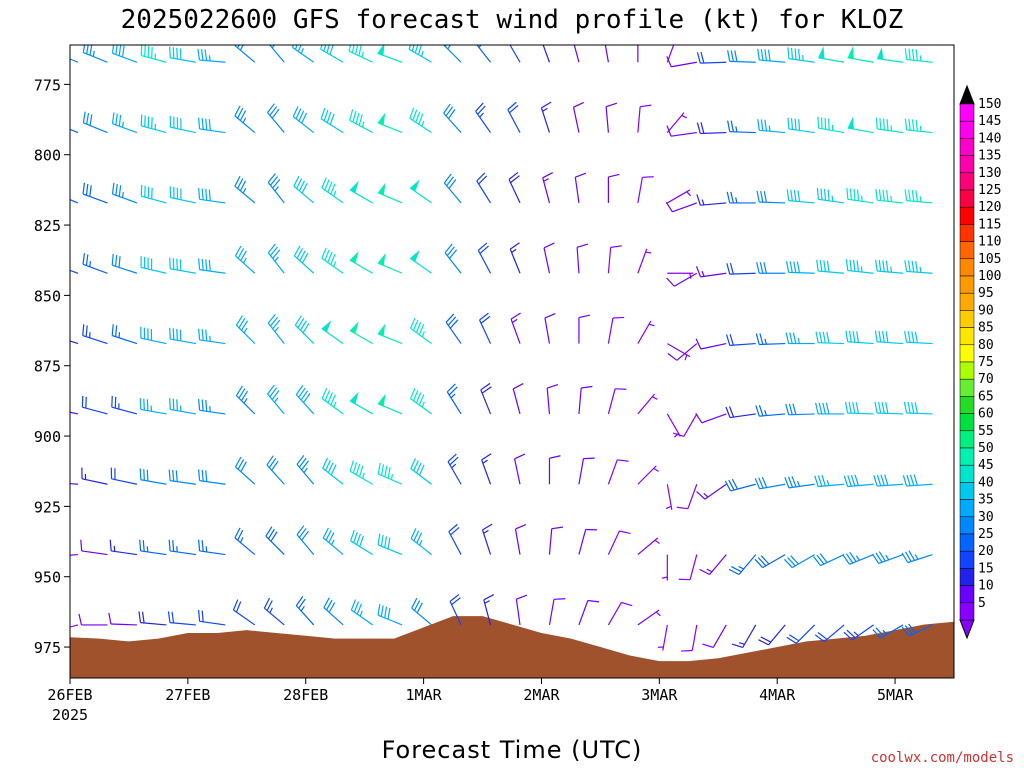 The height and width of the screenshot is (768, 1024). What do you see at coordinates (986, 482) in the screenshot?
I see `colorbar-label: 40` at bounding box center [986, 482].